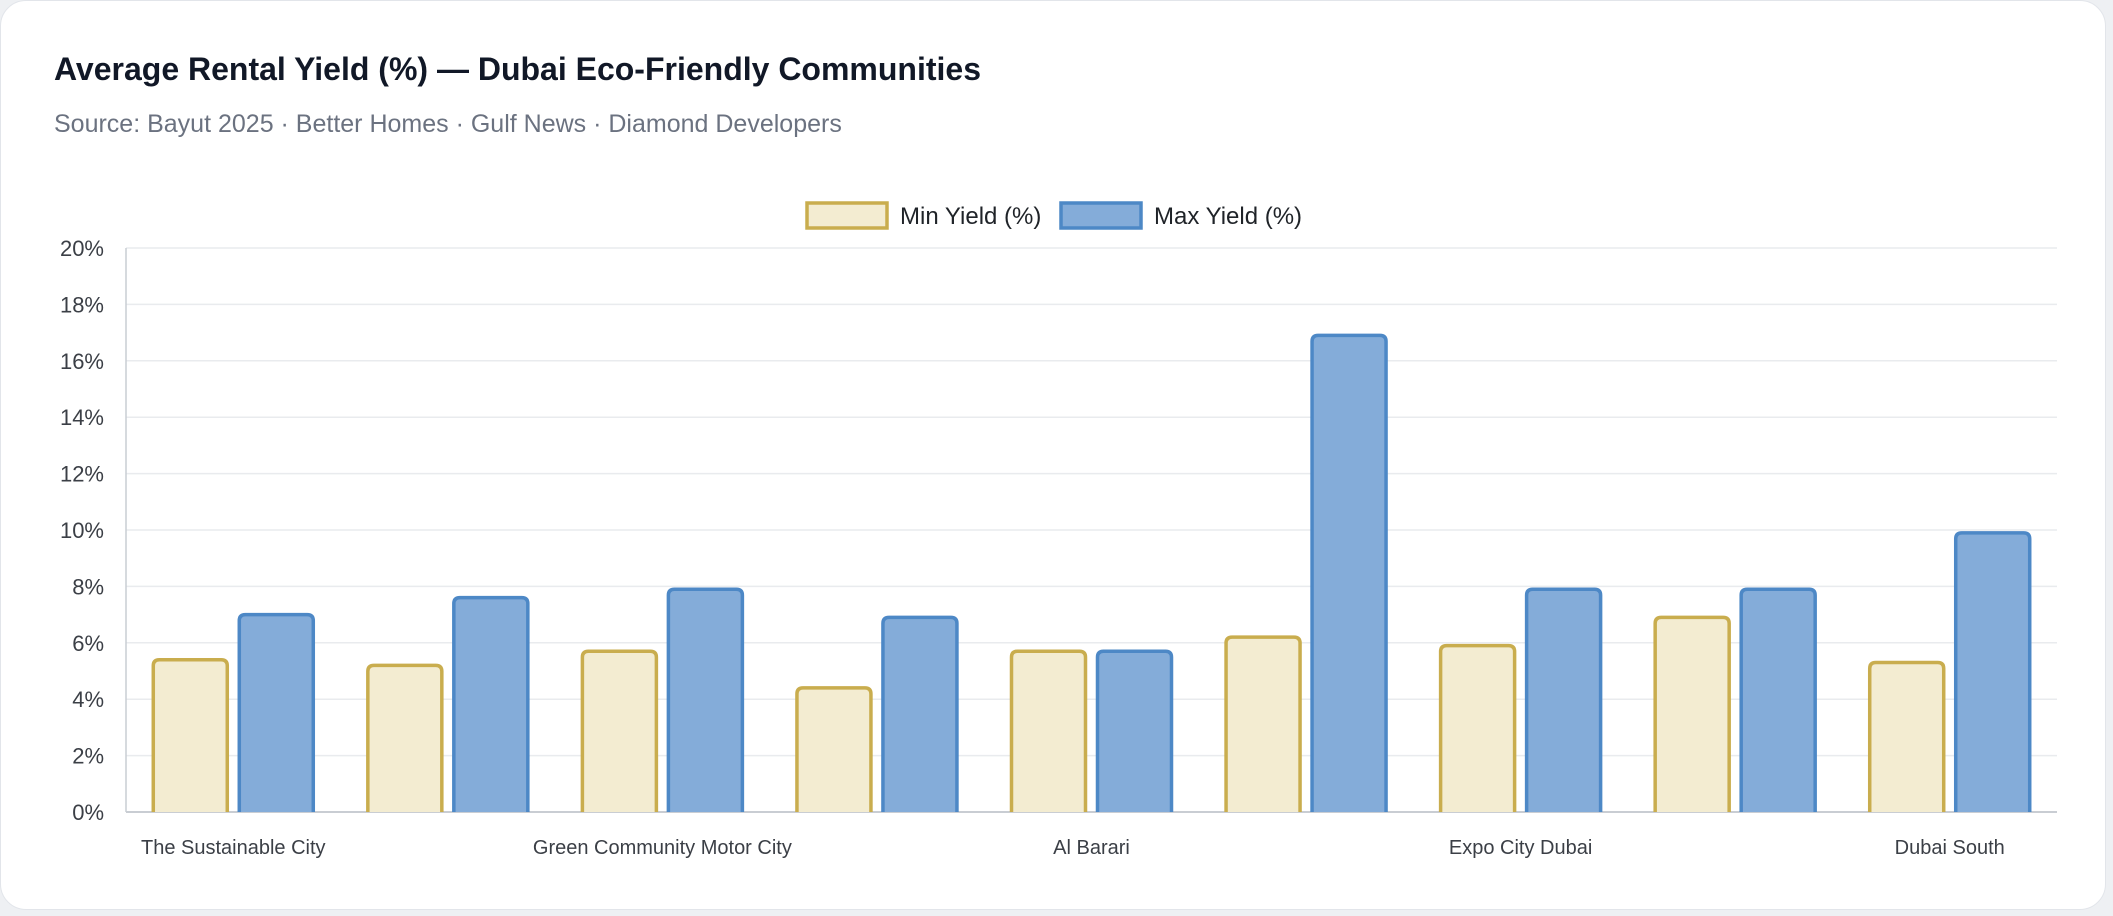  What do you see at coordinates (82, 361) in the screenshot?
I see `y-tick-label: 16%` at bounding box center [82, 361].